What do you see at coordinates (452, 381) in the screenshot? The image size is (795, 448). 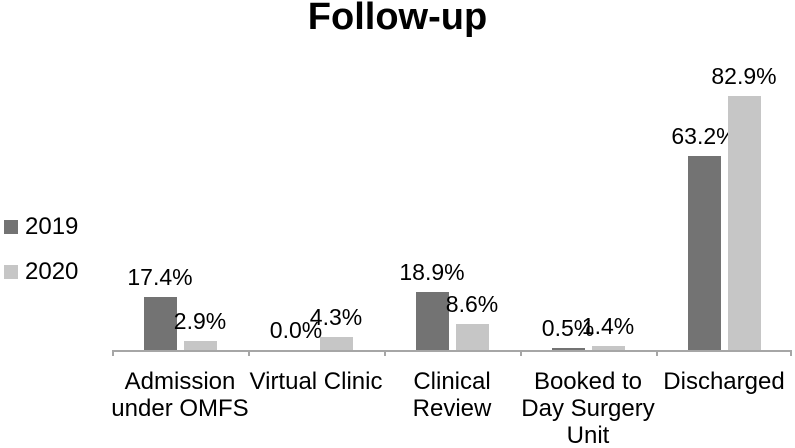 I see `category-label-line: Clinical` at bounding box center [452, 381].